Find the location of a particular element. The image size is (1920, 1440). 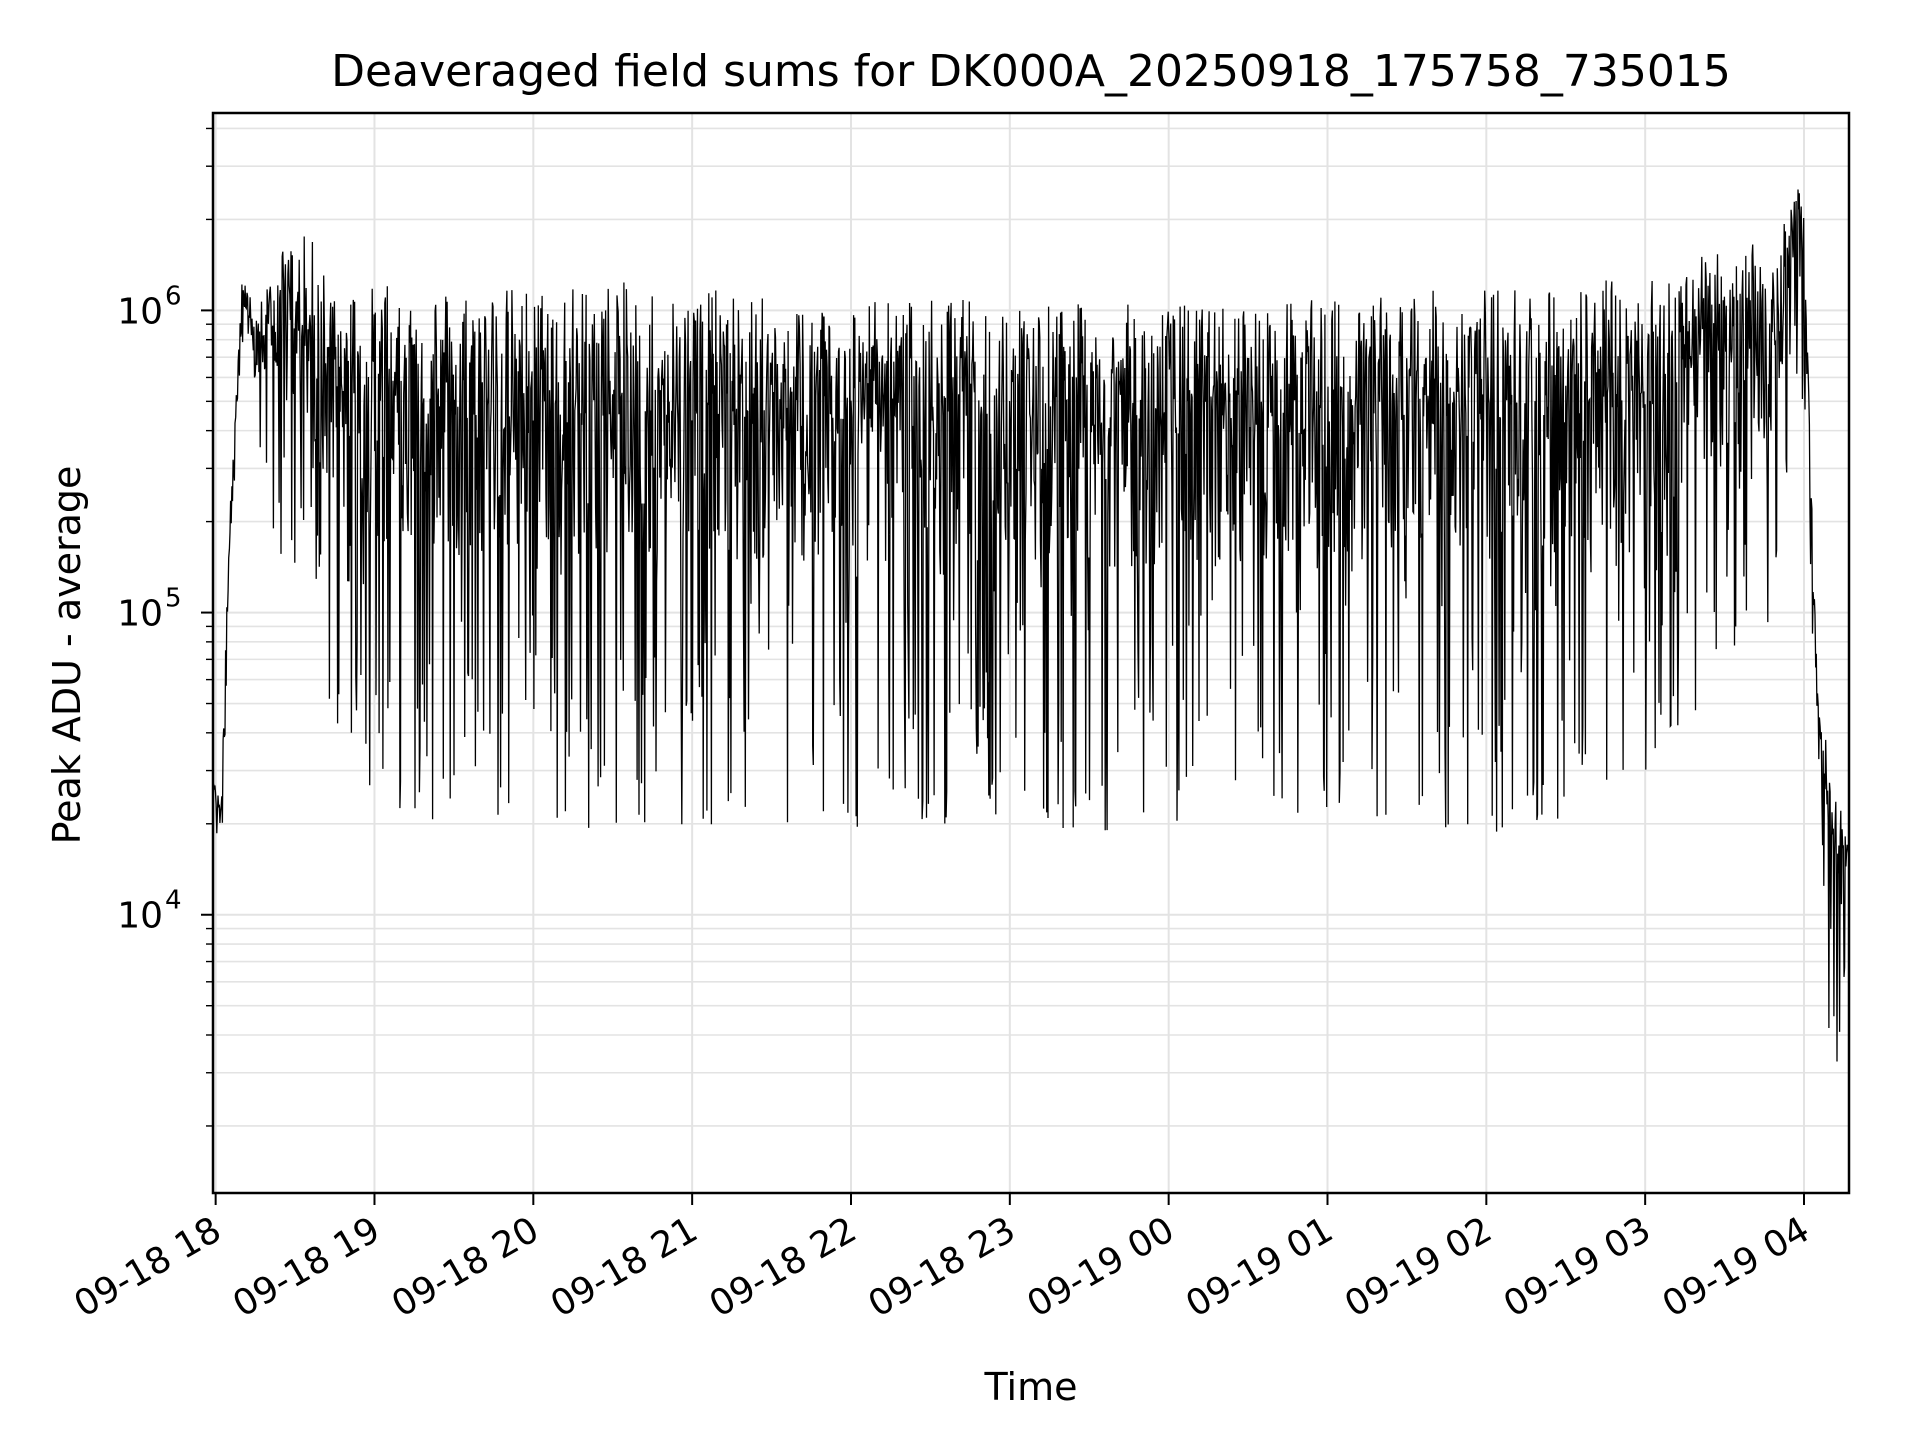

y-axis-label: Peak ADU - average is located at coordinates (67, 655).